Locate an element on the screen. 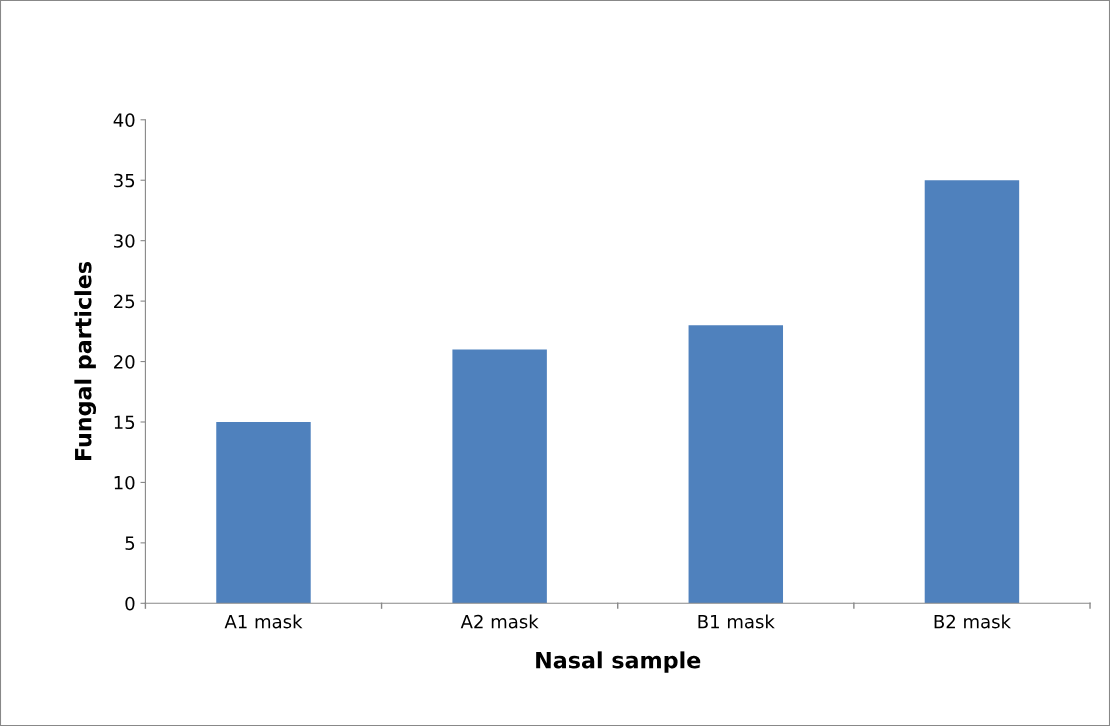  x-axis-title: Nasal sample is located at coordinates (618, 662).